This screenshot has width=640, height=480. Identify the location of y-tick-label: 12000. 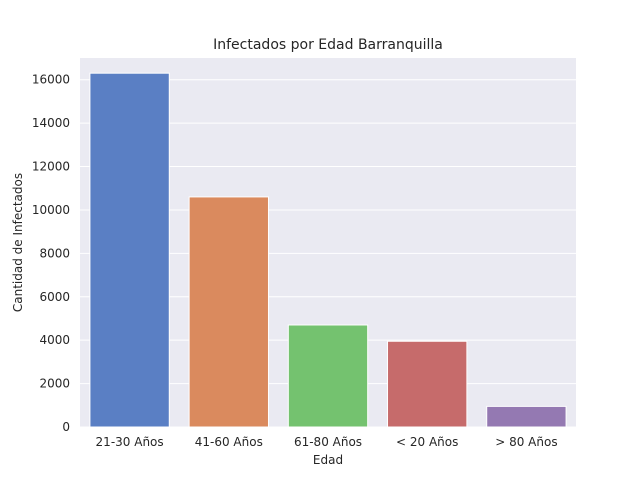
(51, 167).